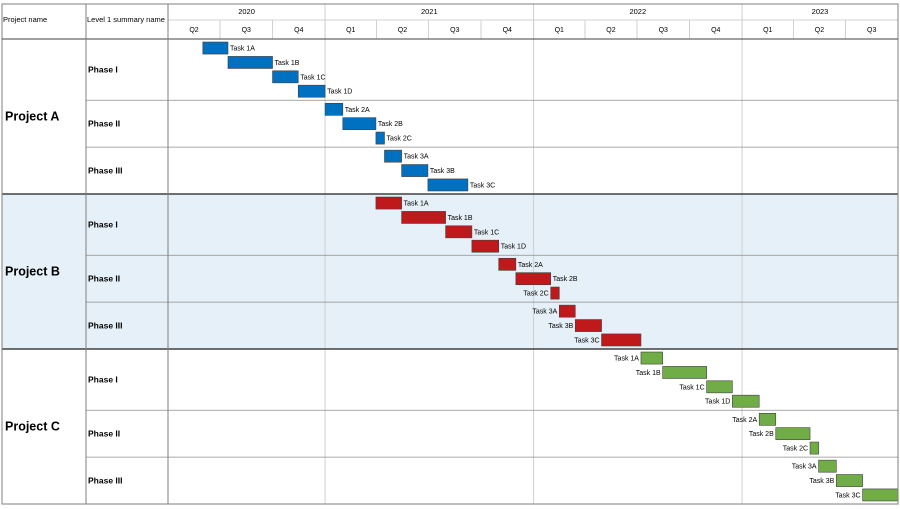 The width and height of the screenshot is (900, 509). I want to click on year-label: 2023, so click(820, 11).